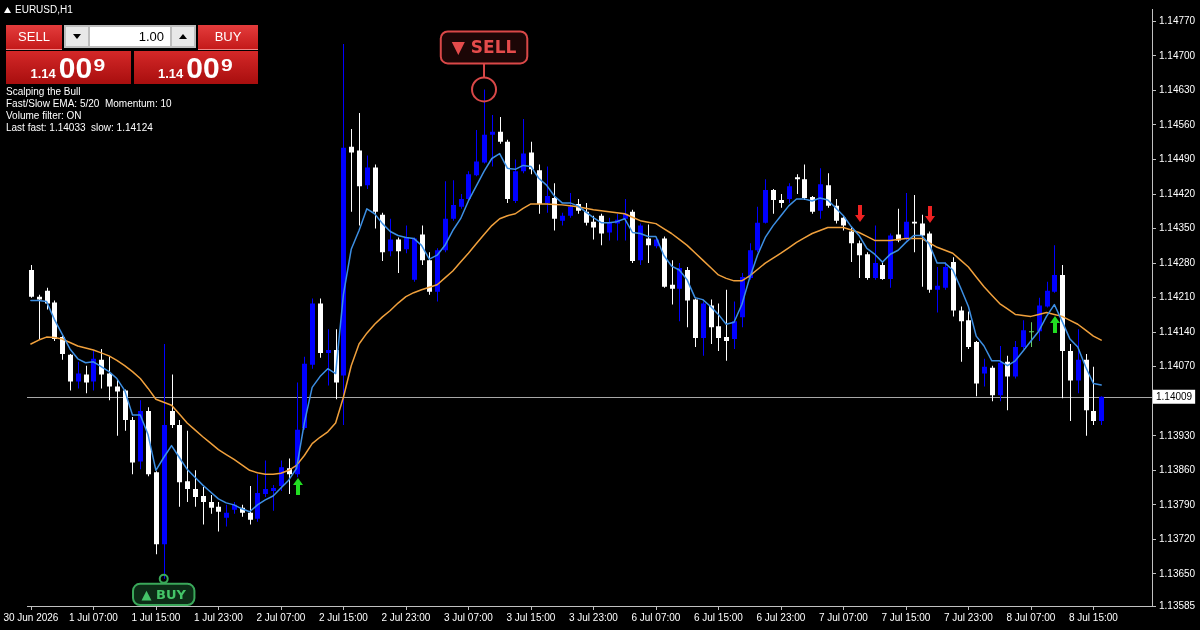  What do you see at coordinates (1031, 617) in the screenshot?
I see `x-tick-label: 8 Jul 07:00` at bounding box center [1031, 617].